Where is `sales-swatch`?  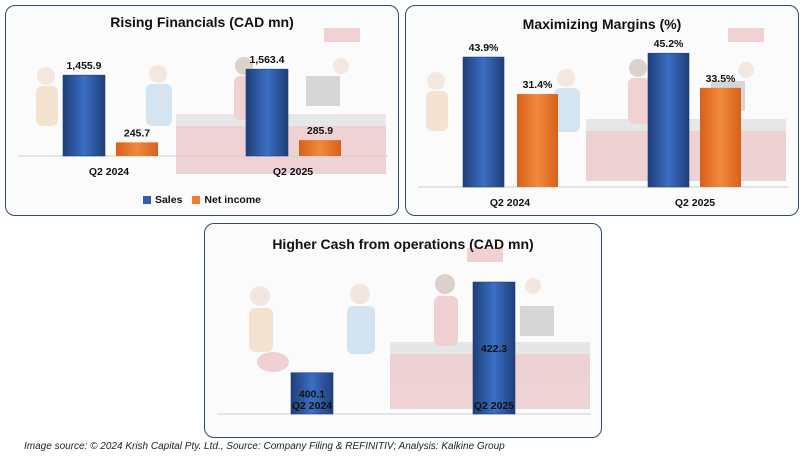 sales-swatch is located at coordinates (146, 200).